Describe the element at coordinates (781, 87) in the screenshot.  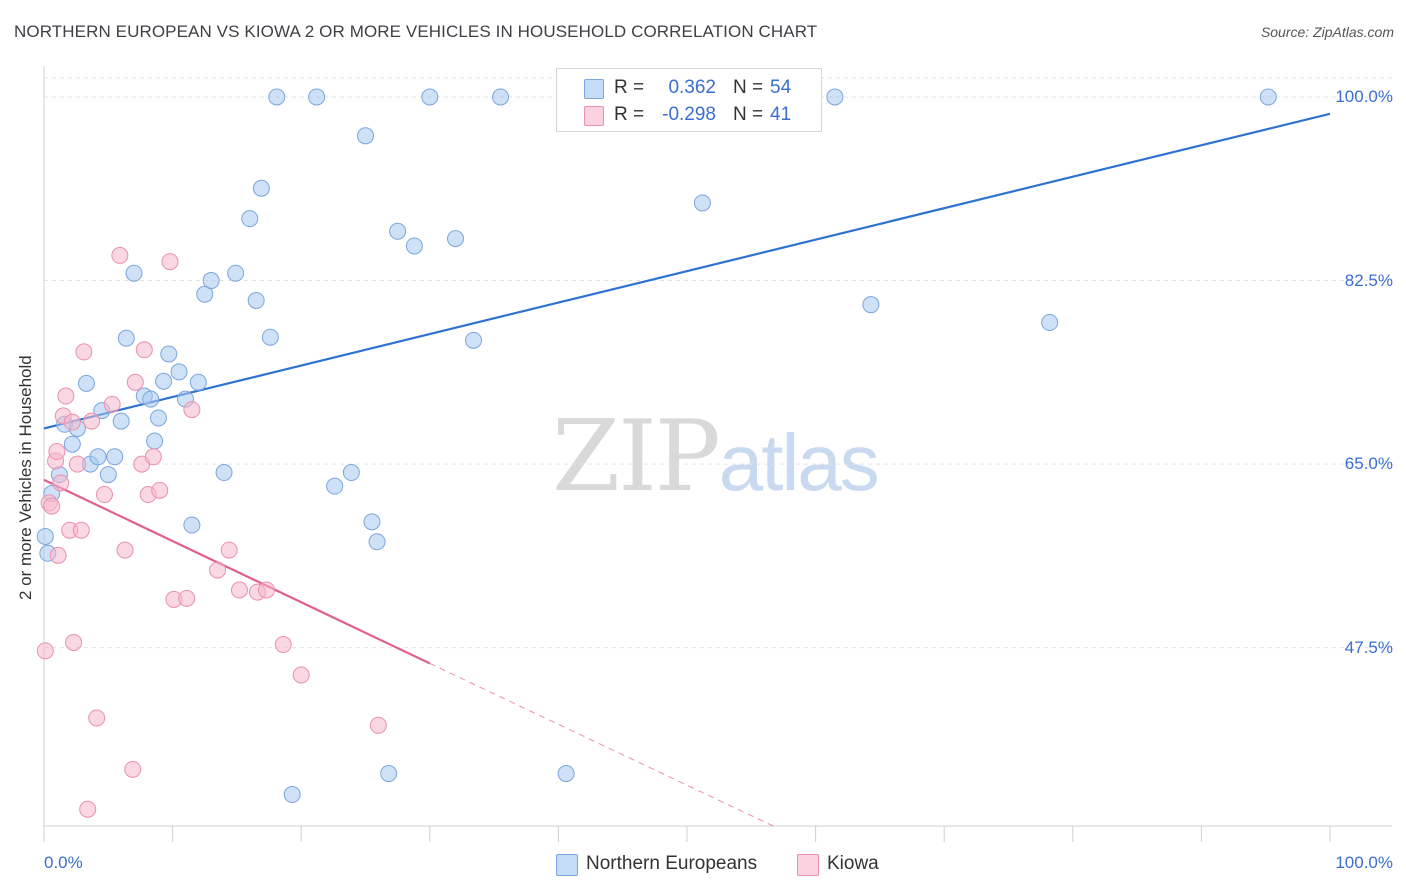
I see `n-value: 54` at that location.